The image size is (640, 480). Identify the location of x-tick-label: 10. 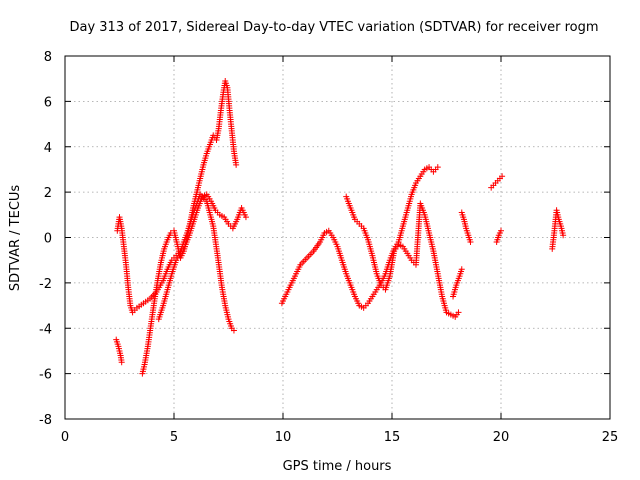
(283, 437).